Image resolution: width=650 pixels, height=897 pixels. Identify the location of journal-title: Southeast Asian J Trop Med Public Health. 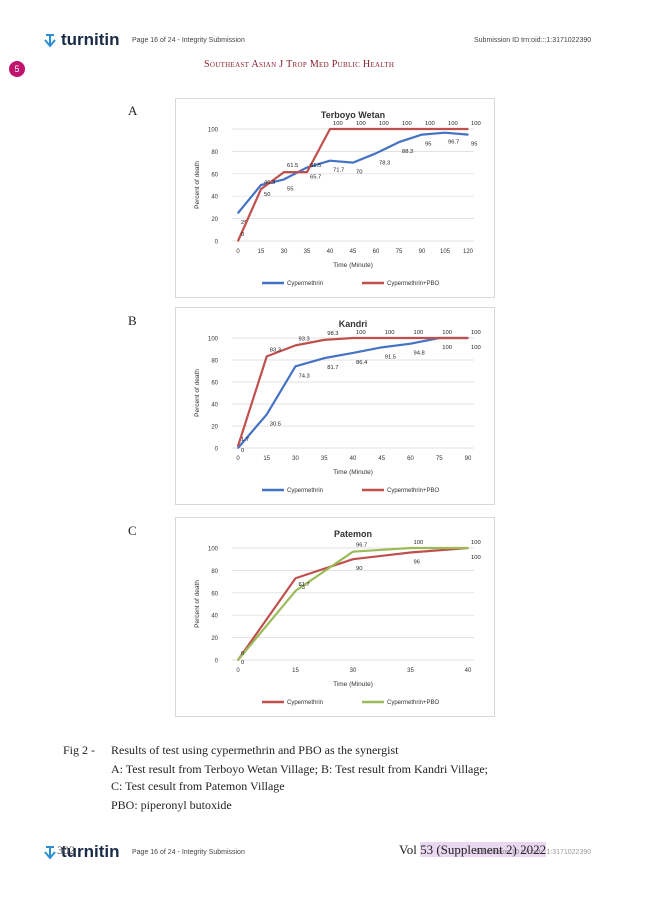
(299, 64).